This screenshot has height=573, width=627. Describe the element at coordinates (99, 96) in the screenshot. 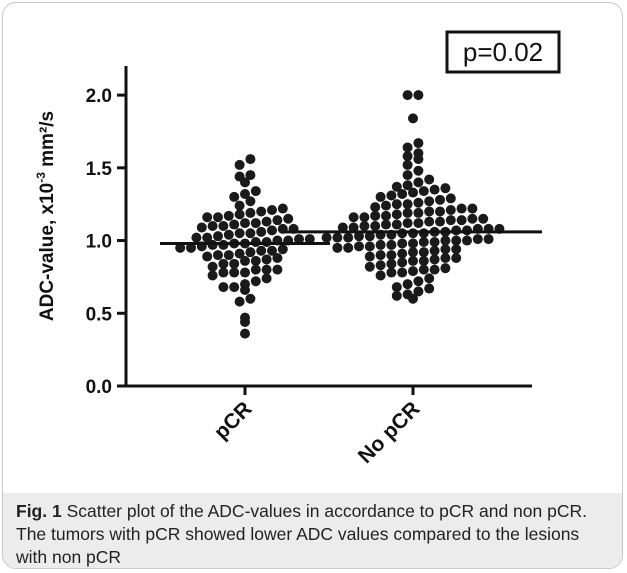

I see `y-tick-label: 2.0` at that location.